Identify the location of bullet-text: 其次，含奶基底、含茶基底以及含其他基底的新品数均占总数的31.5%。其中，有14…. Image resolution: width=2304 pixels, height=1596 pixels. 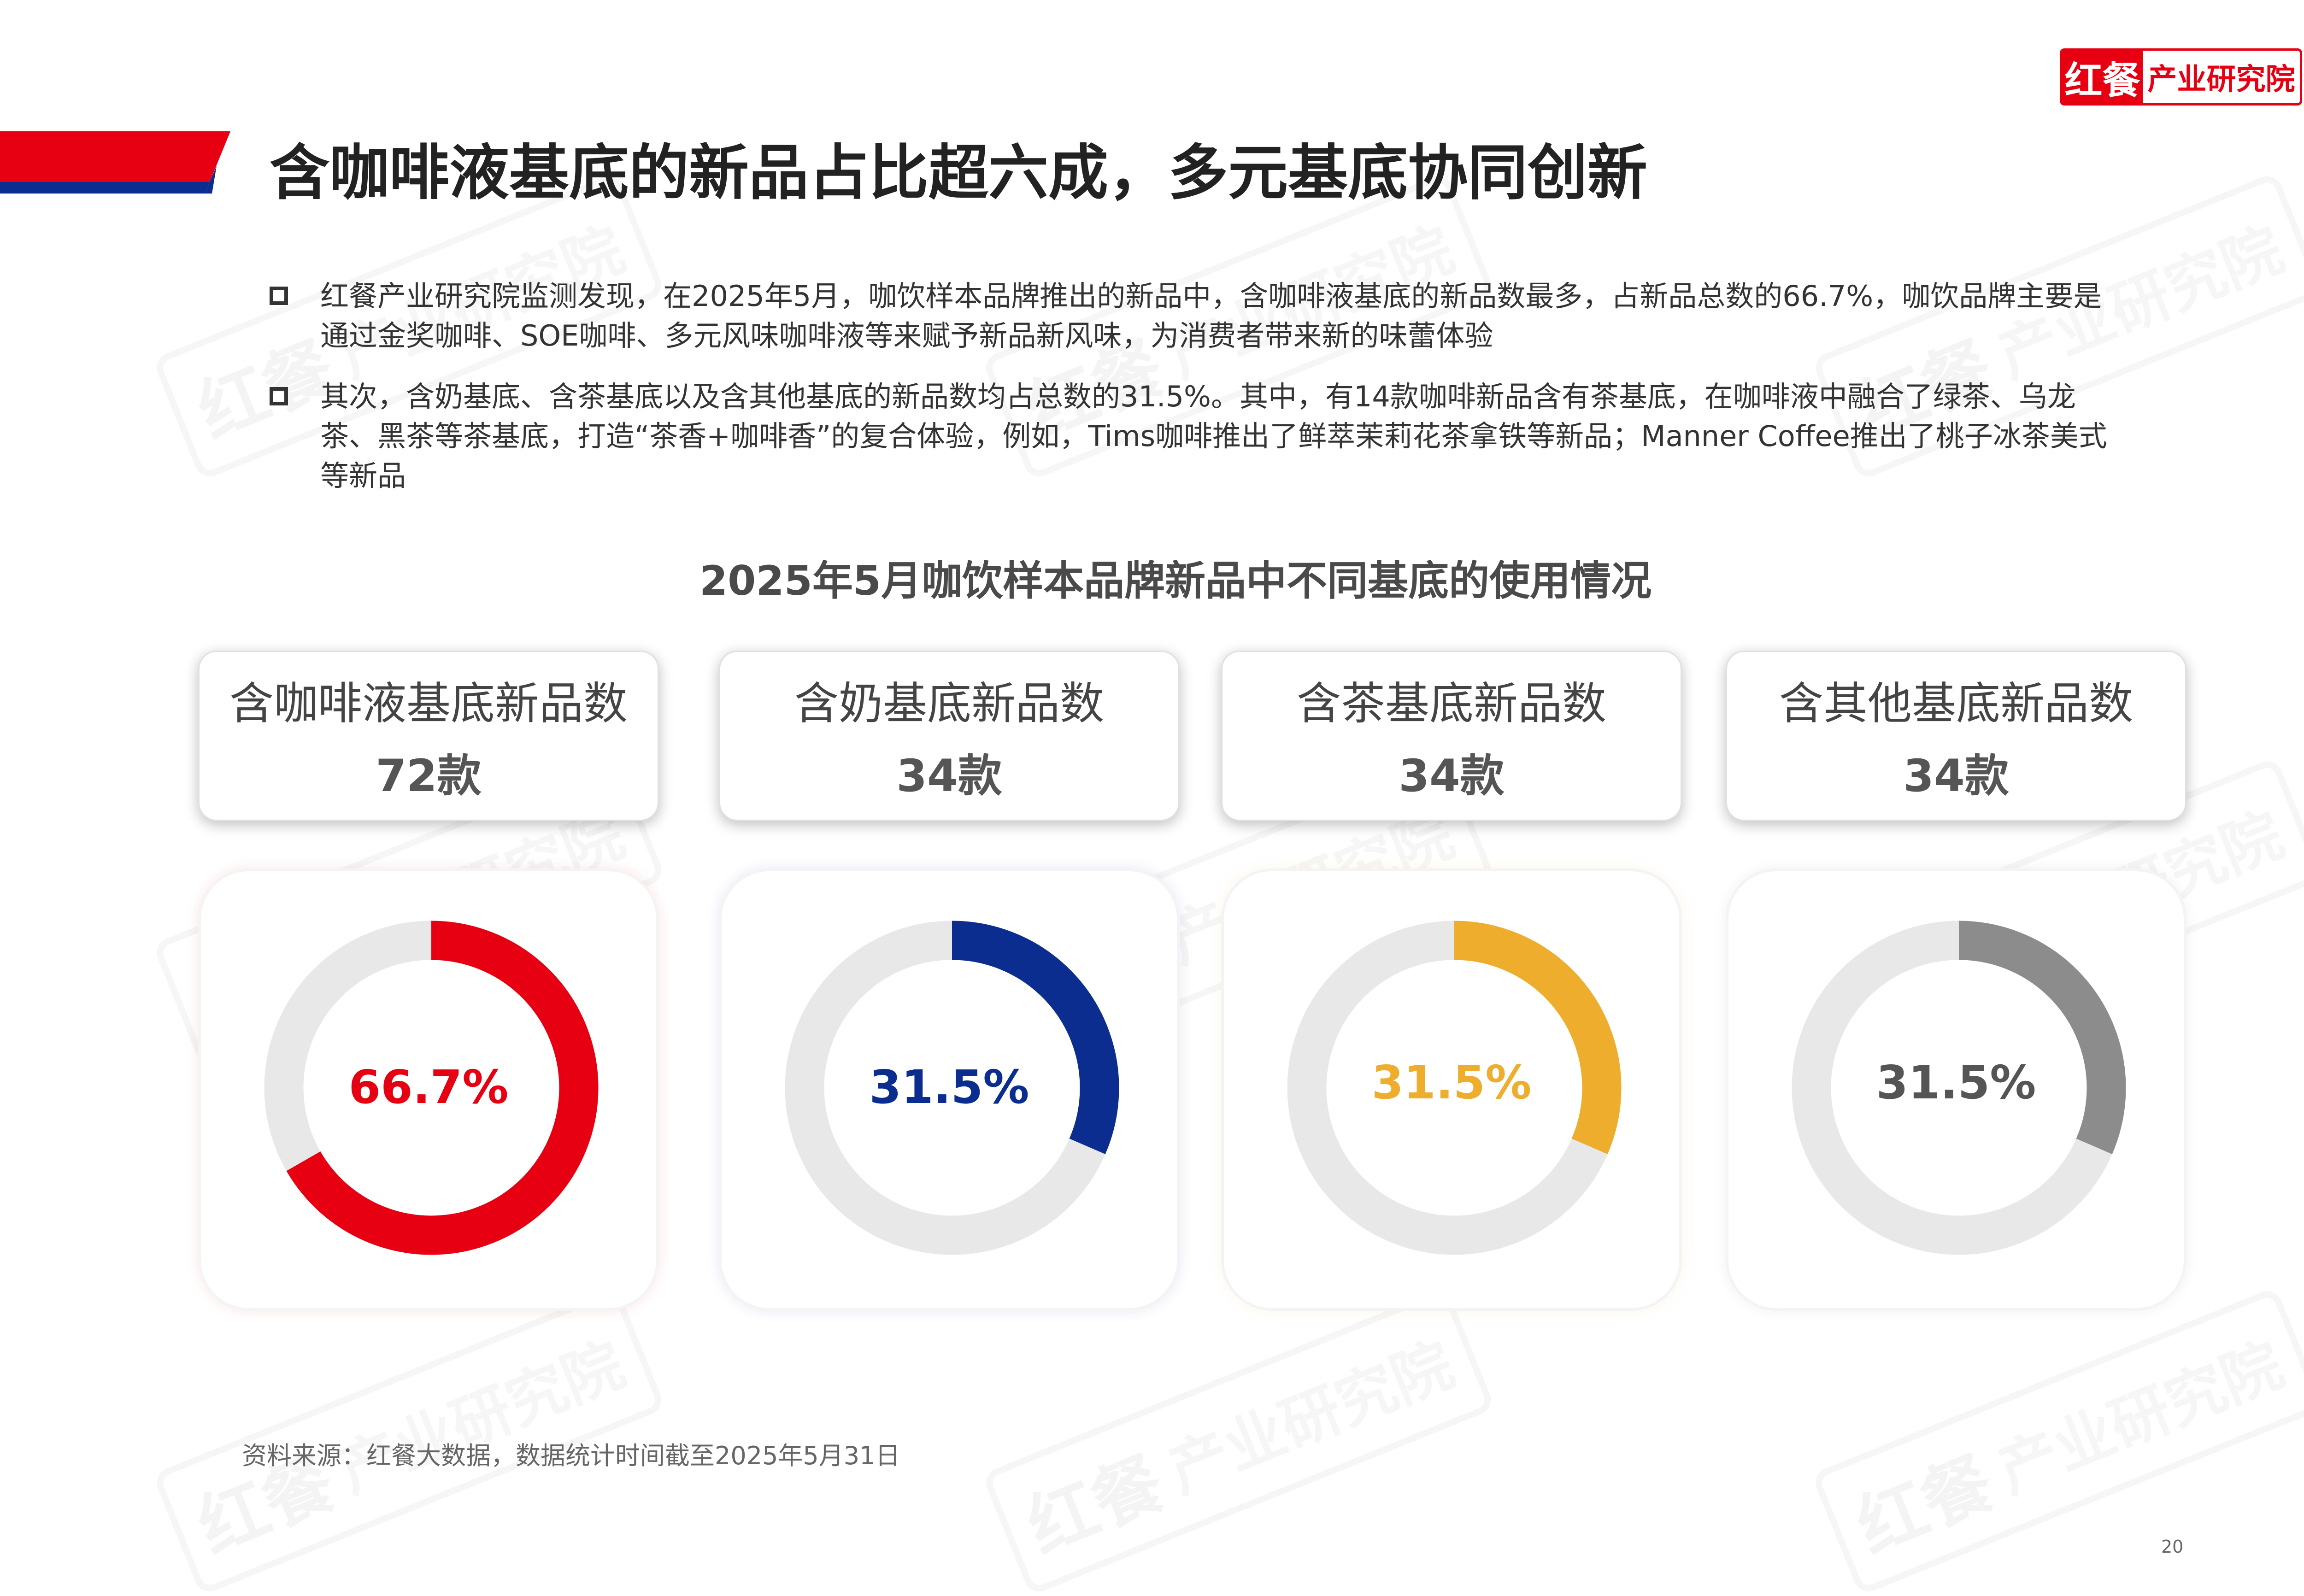
(1213, 437).